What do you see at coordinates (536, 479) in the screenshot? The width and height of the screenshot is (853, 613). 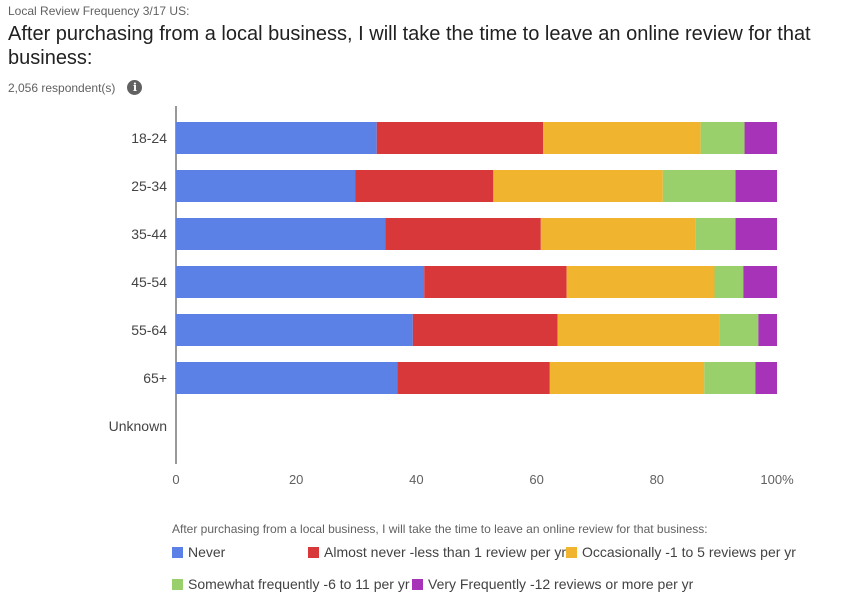 I see `x-tick-label: 60` at bounding box center [536, 479].